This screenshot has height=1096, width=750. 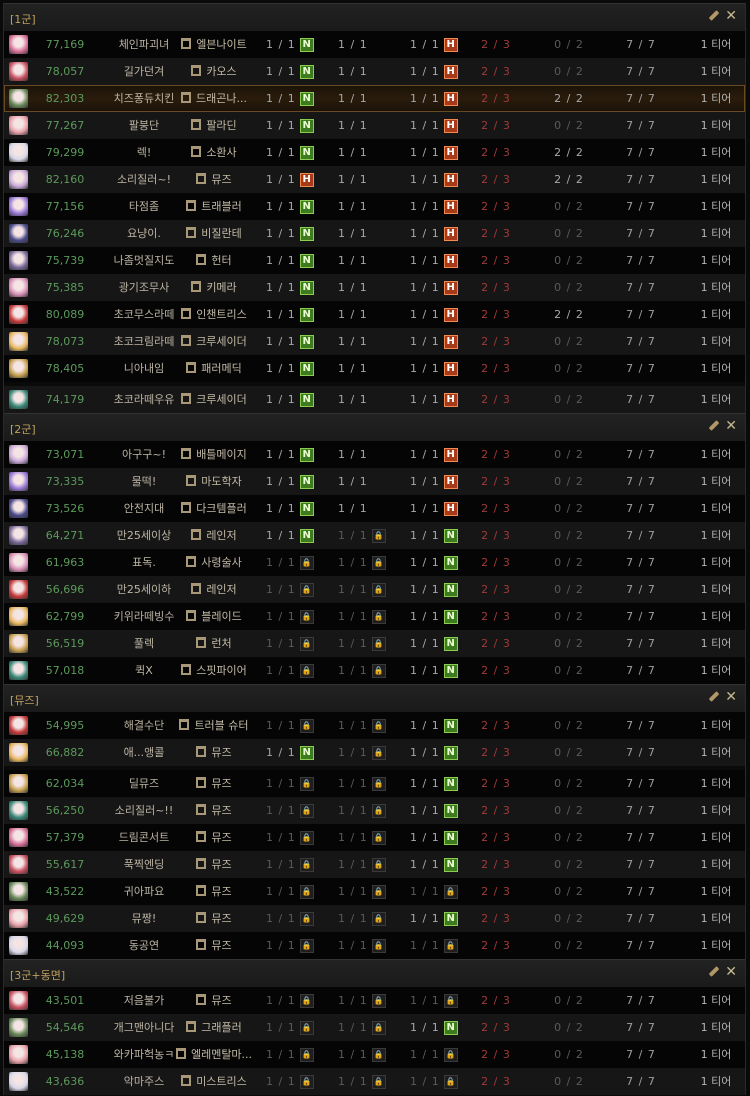 What do you see at coordinates (144, 454) in the screenshot?
I see `character-name: 아구구~!` at bounding box center [144, 454].